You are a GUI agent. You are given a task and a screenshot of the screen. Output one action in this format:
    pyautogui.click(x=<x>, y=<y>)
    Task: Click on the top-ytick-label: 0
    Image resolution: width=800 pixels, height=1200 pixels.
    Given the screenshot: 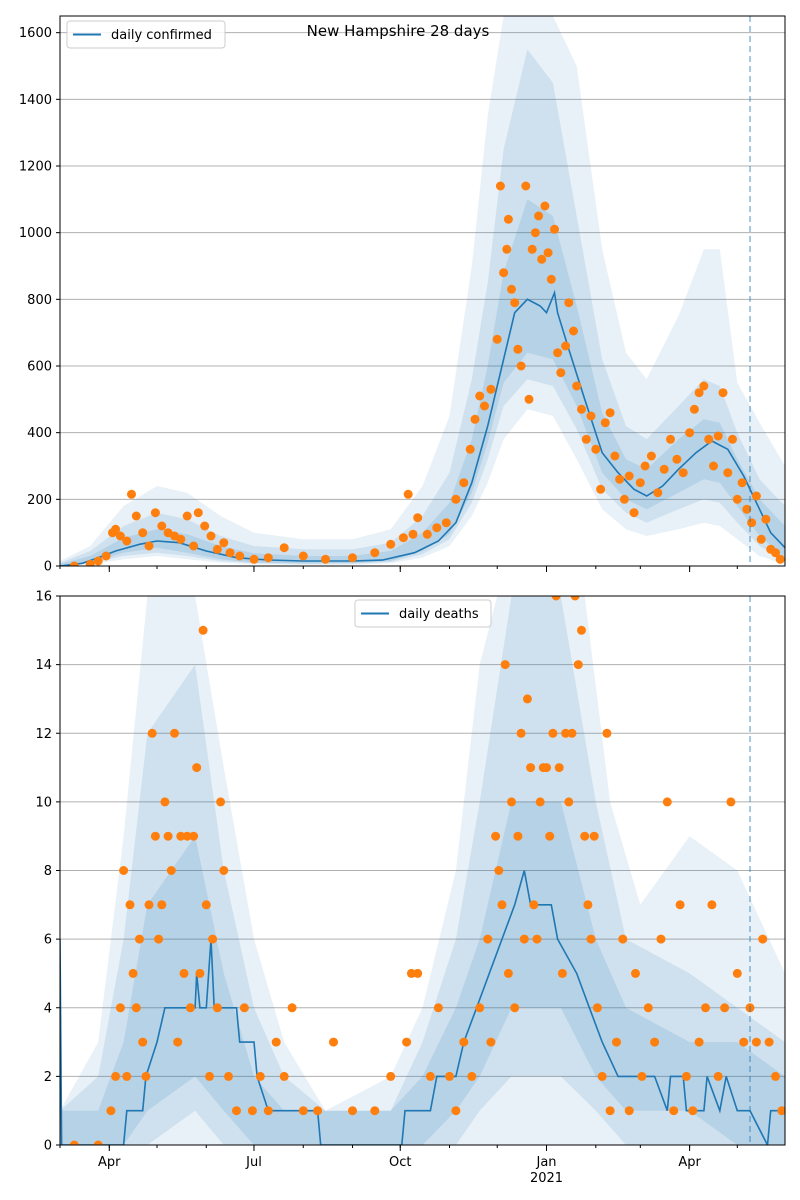 What is the action you would take?
    pyautogui.click(x=48, y=567)
    